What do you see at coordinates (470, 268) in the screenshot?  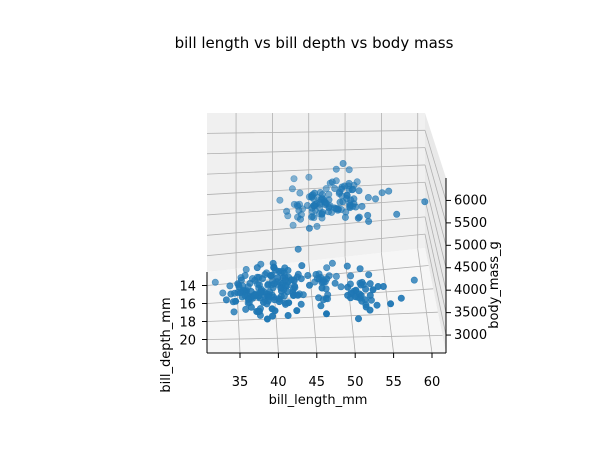 I see `z-tick-label: 4500` at bounding box center [470, 268].